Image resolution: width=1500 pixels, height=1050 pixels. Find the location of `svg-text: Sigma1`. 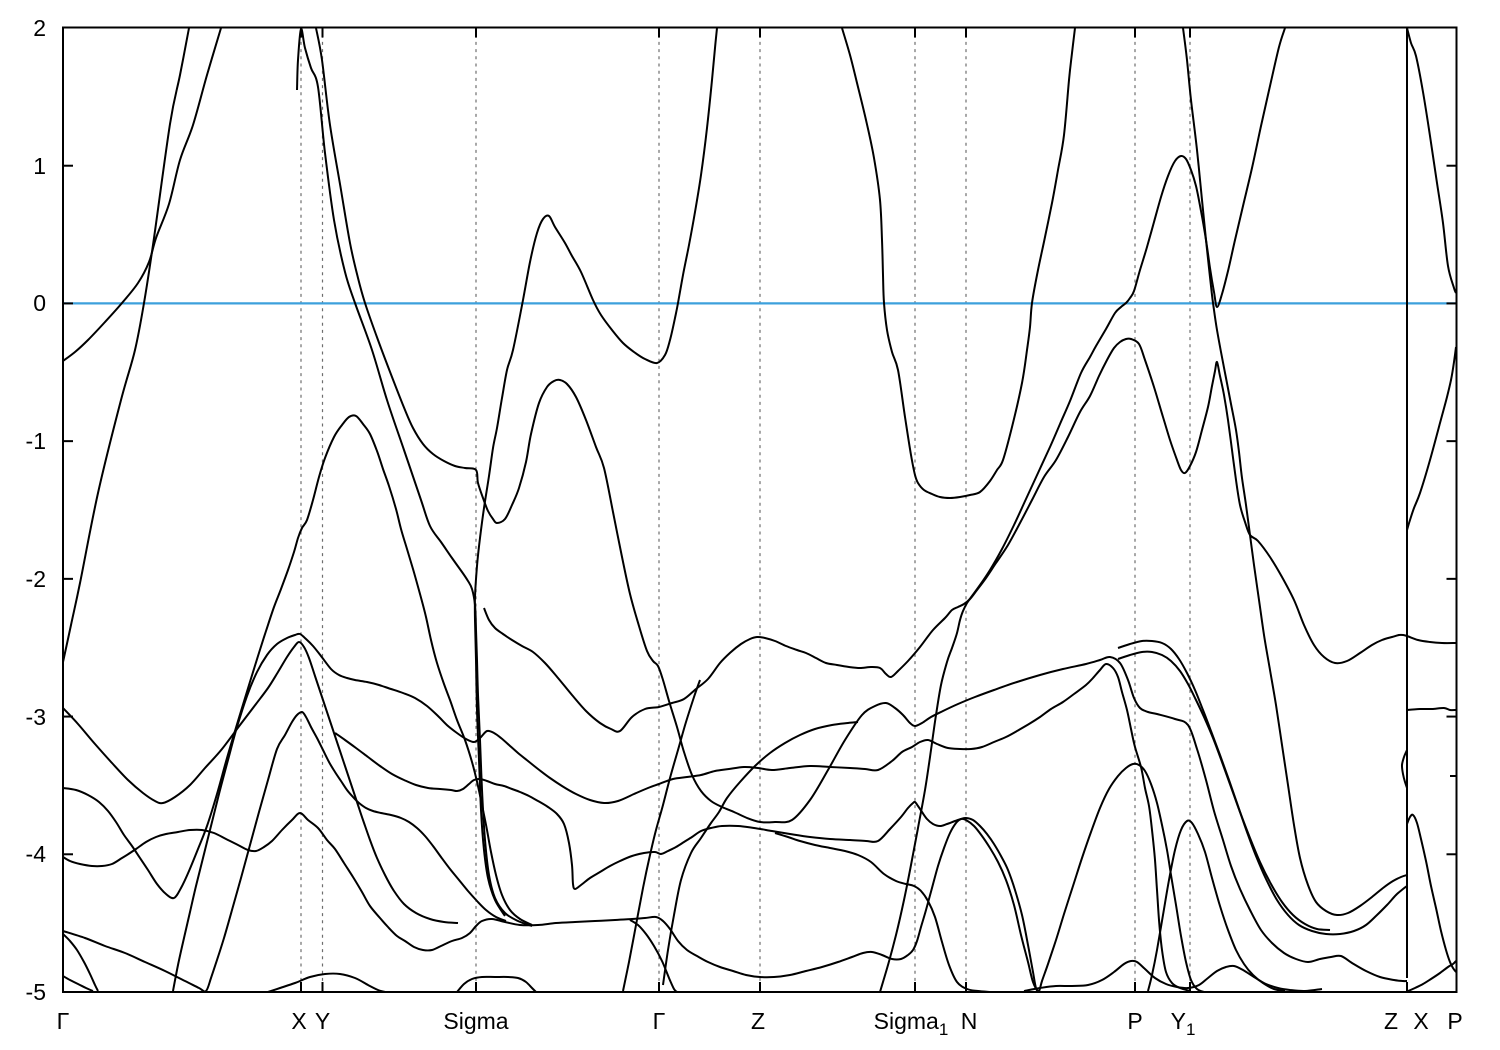

svg-text: Sigma1 is located at coordinates (911, 1023).